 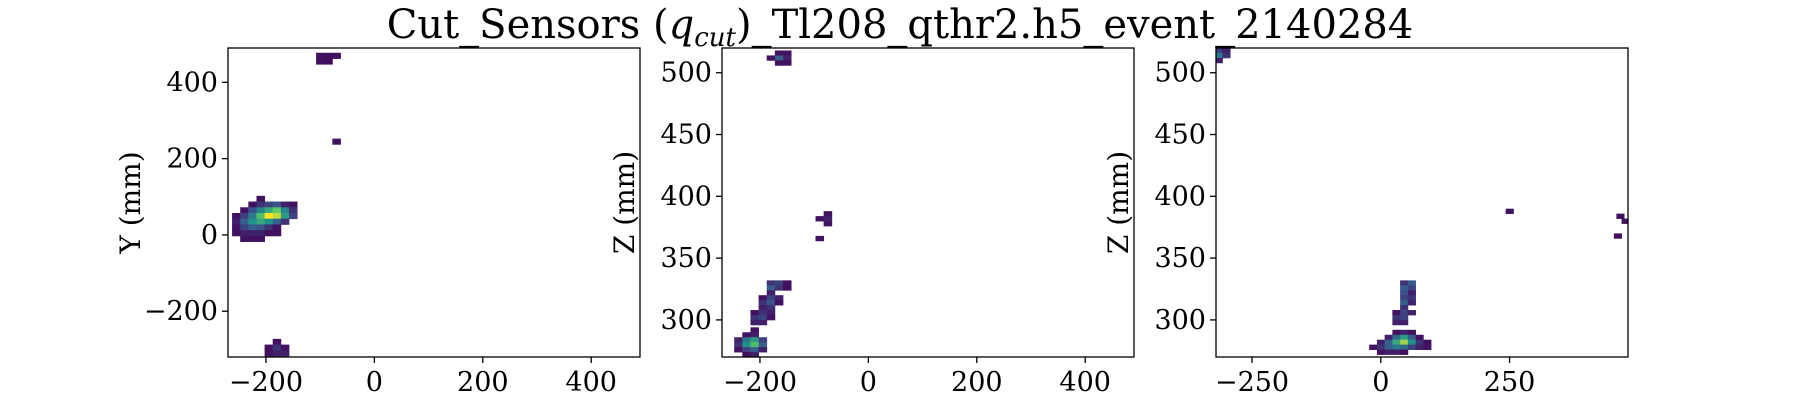 I want to click on x-tick-label: 0, so click(x=1380, y=382).